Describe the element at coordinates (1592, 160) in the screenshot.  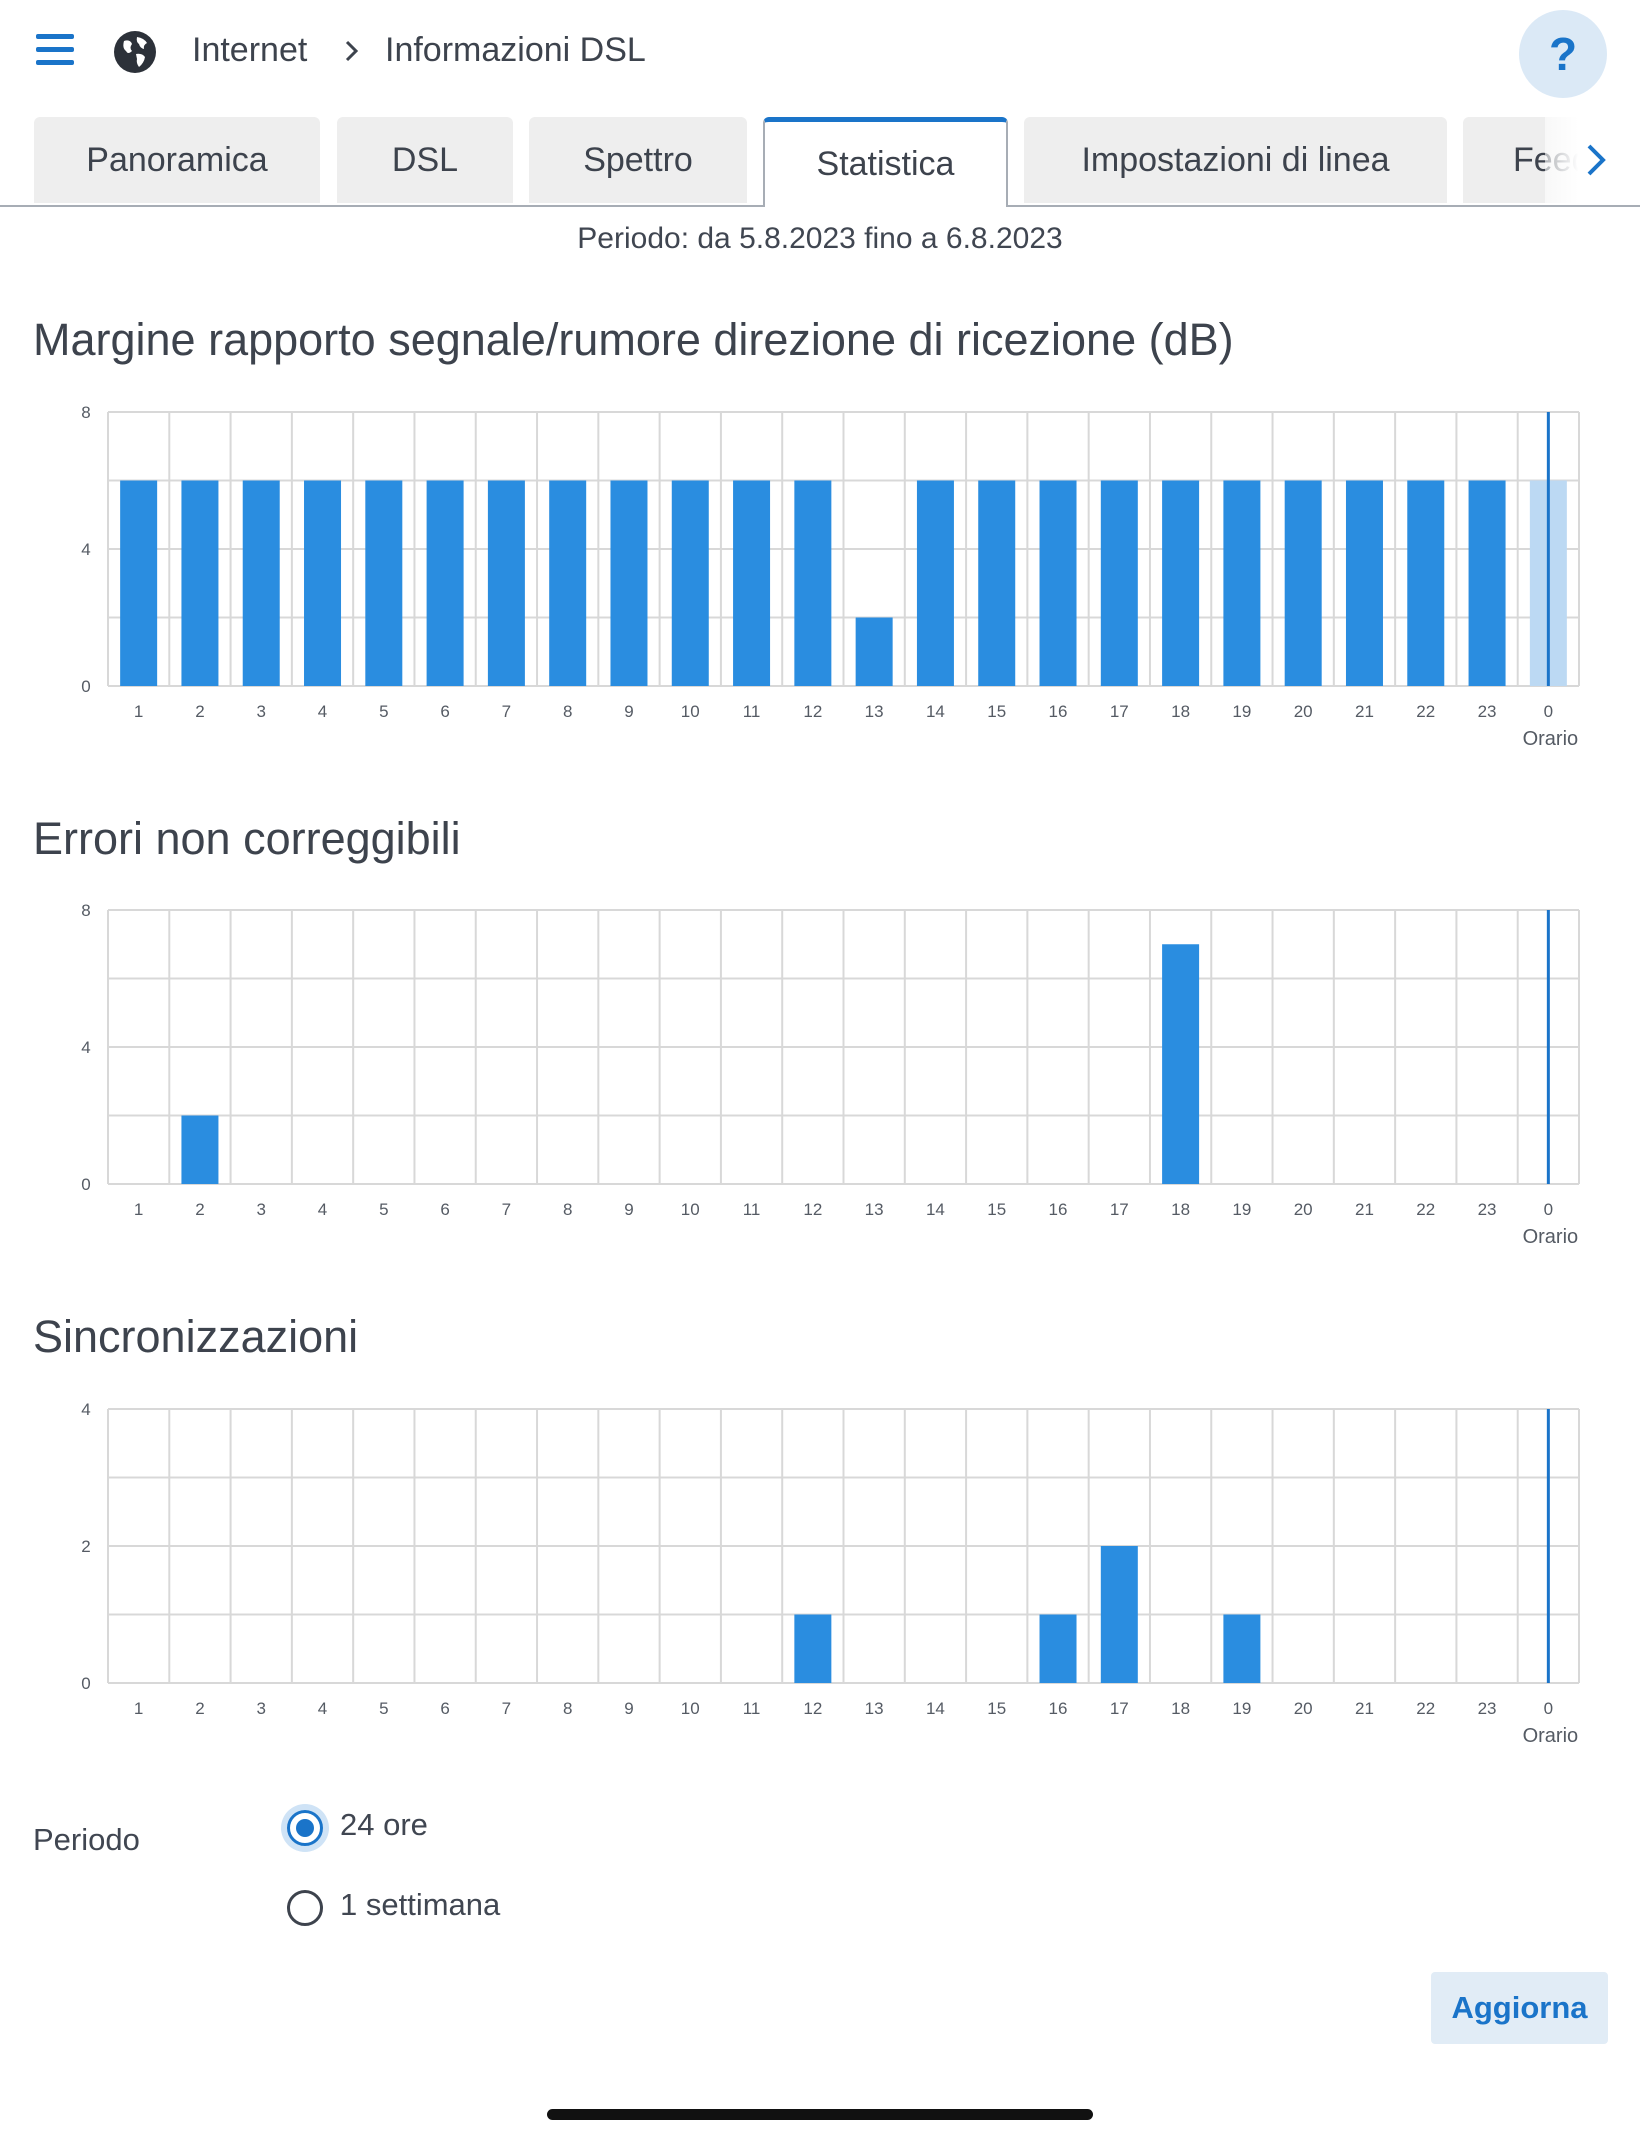
I see `tabs-scroll-right-button` at that location.